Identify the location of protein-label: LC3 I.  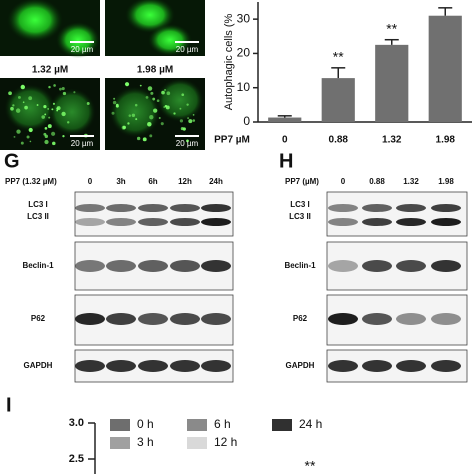
(38, 204).